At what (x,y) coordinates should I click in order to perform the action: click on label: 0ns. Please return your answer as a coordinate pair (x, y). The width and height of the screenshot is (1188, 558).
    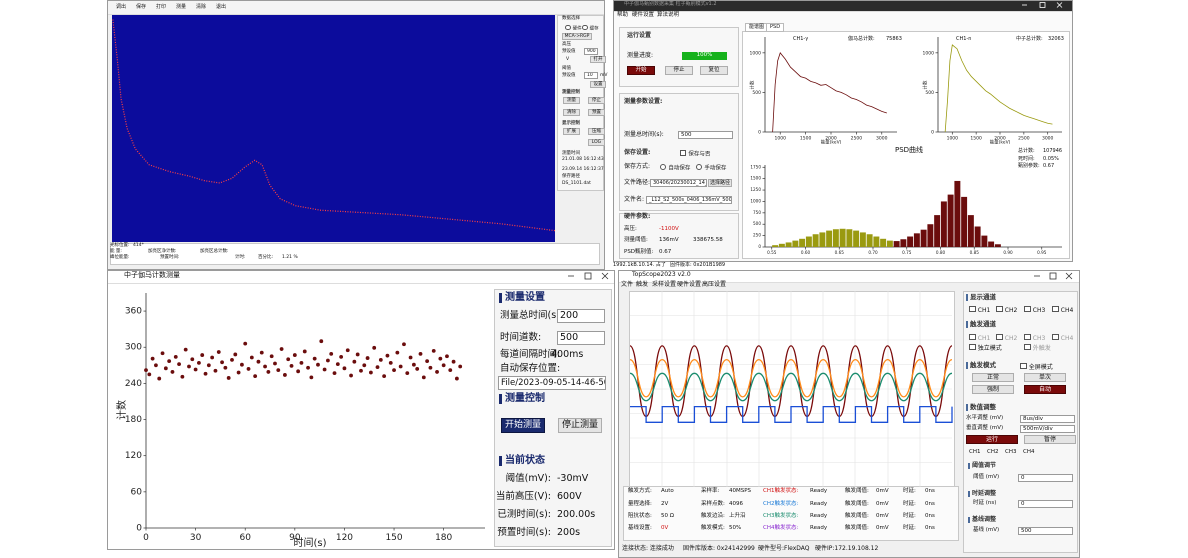
    Looking at the image, I should click on (930, 515).